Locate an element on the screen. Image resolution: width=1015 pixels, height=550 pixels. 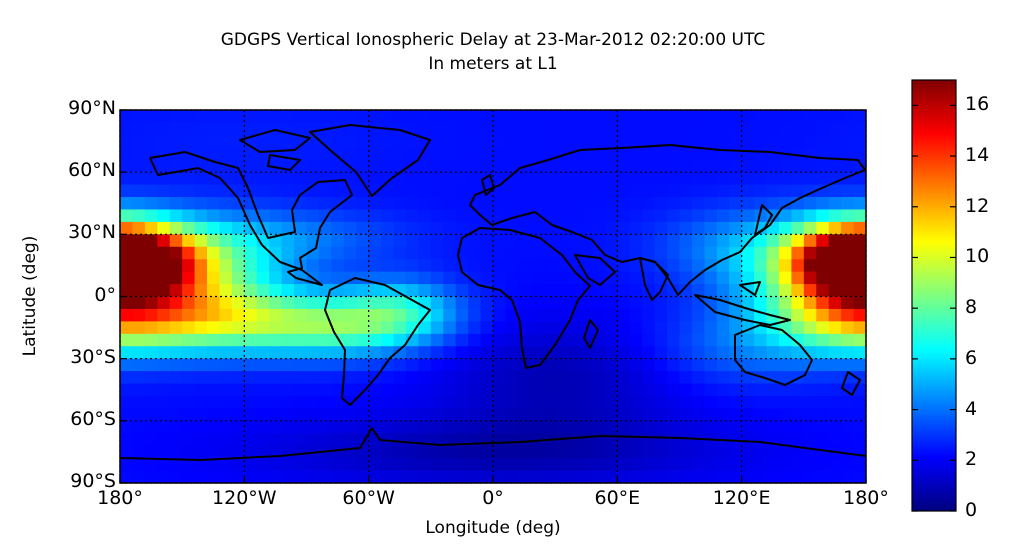
colorbar-tick-label: 8 is located at coordinates (971, 307).